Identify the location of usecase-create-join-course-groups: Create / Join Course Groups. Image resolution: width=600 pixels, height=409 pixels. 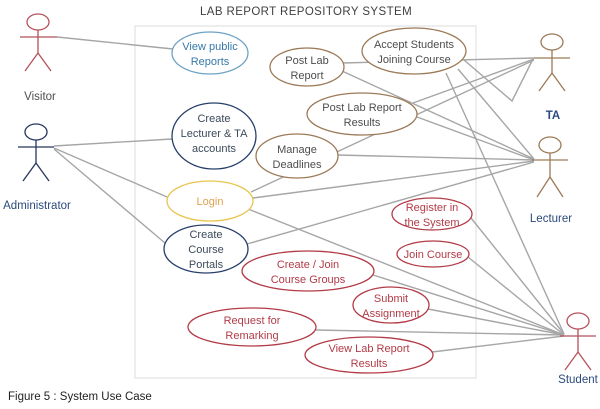
(308, 271).